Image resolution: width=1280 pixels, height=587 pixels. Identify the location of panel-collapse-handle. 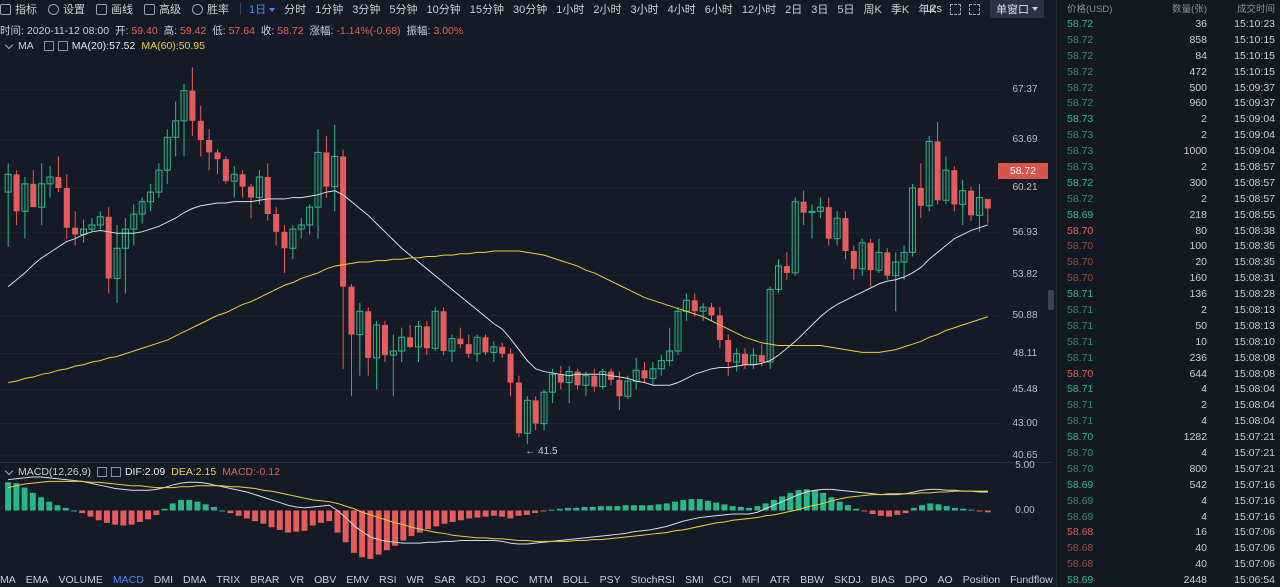
(1051, 300).